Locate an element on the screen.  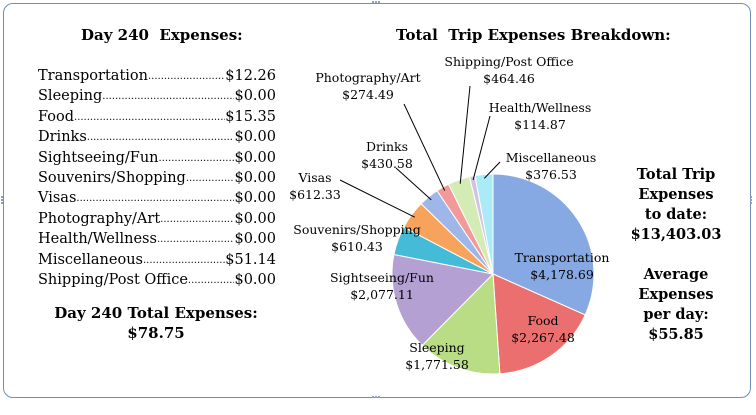
expense-row: Miscellaneous $51.14 is located at coordinates (157, 260).